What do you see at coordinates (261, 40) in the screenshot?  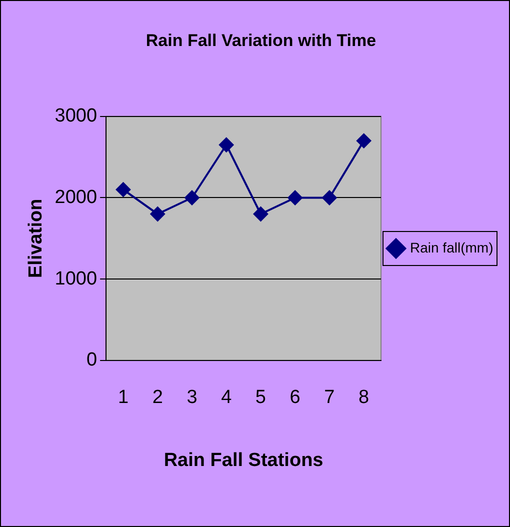 I see `chart-title: Rain Fall Variation with Time` at bounding box center [261, 40].